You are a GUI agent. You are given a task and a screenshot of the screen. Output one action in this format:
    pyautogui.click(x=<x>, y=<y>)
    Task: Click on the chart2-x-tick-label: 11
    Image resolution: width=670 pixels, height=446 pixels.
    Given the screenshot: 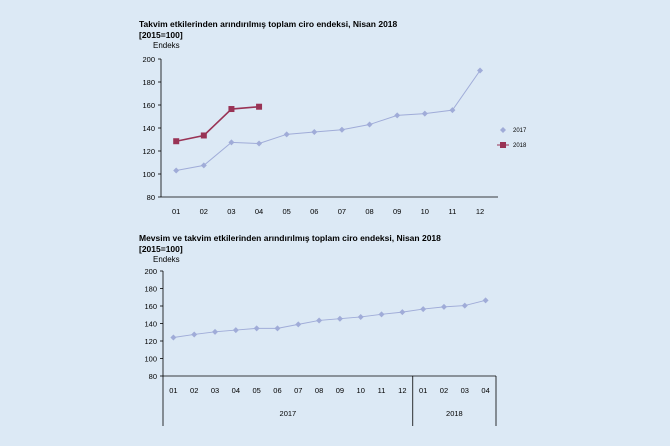 What is the action you would take?
    pyautogui.click(x=382, y=390)
    